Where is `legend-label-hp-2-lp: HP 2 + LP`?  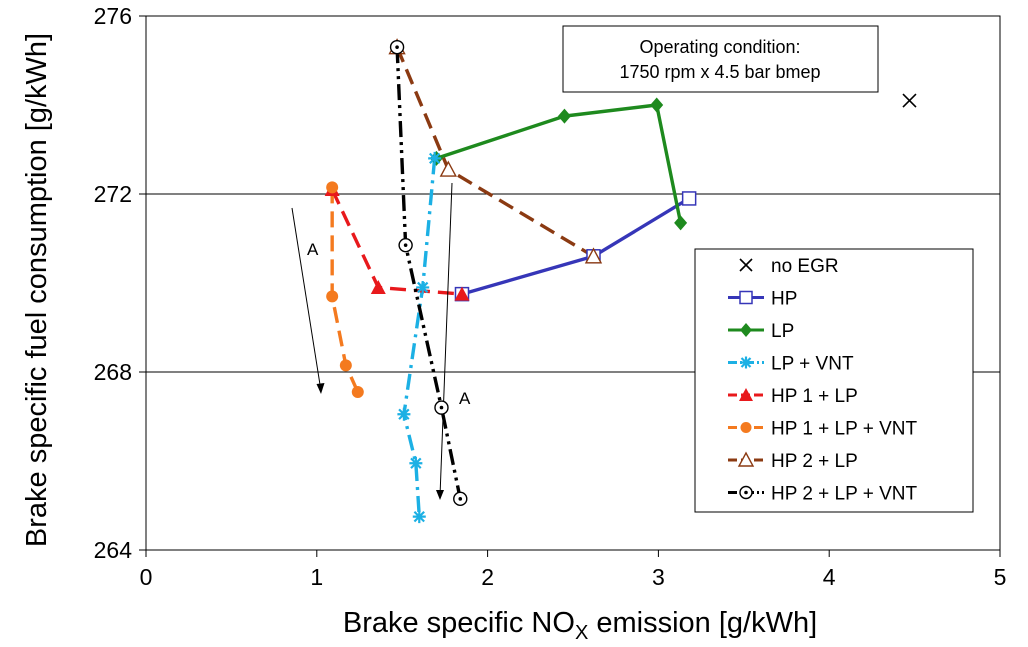
legend-label-hp-2-lp: HP 2 + LP is located at coordinates (814, 461).